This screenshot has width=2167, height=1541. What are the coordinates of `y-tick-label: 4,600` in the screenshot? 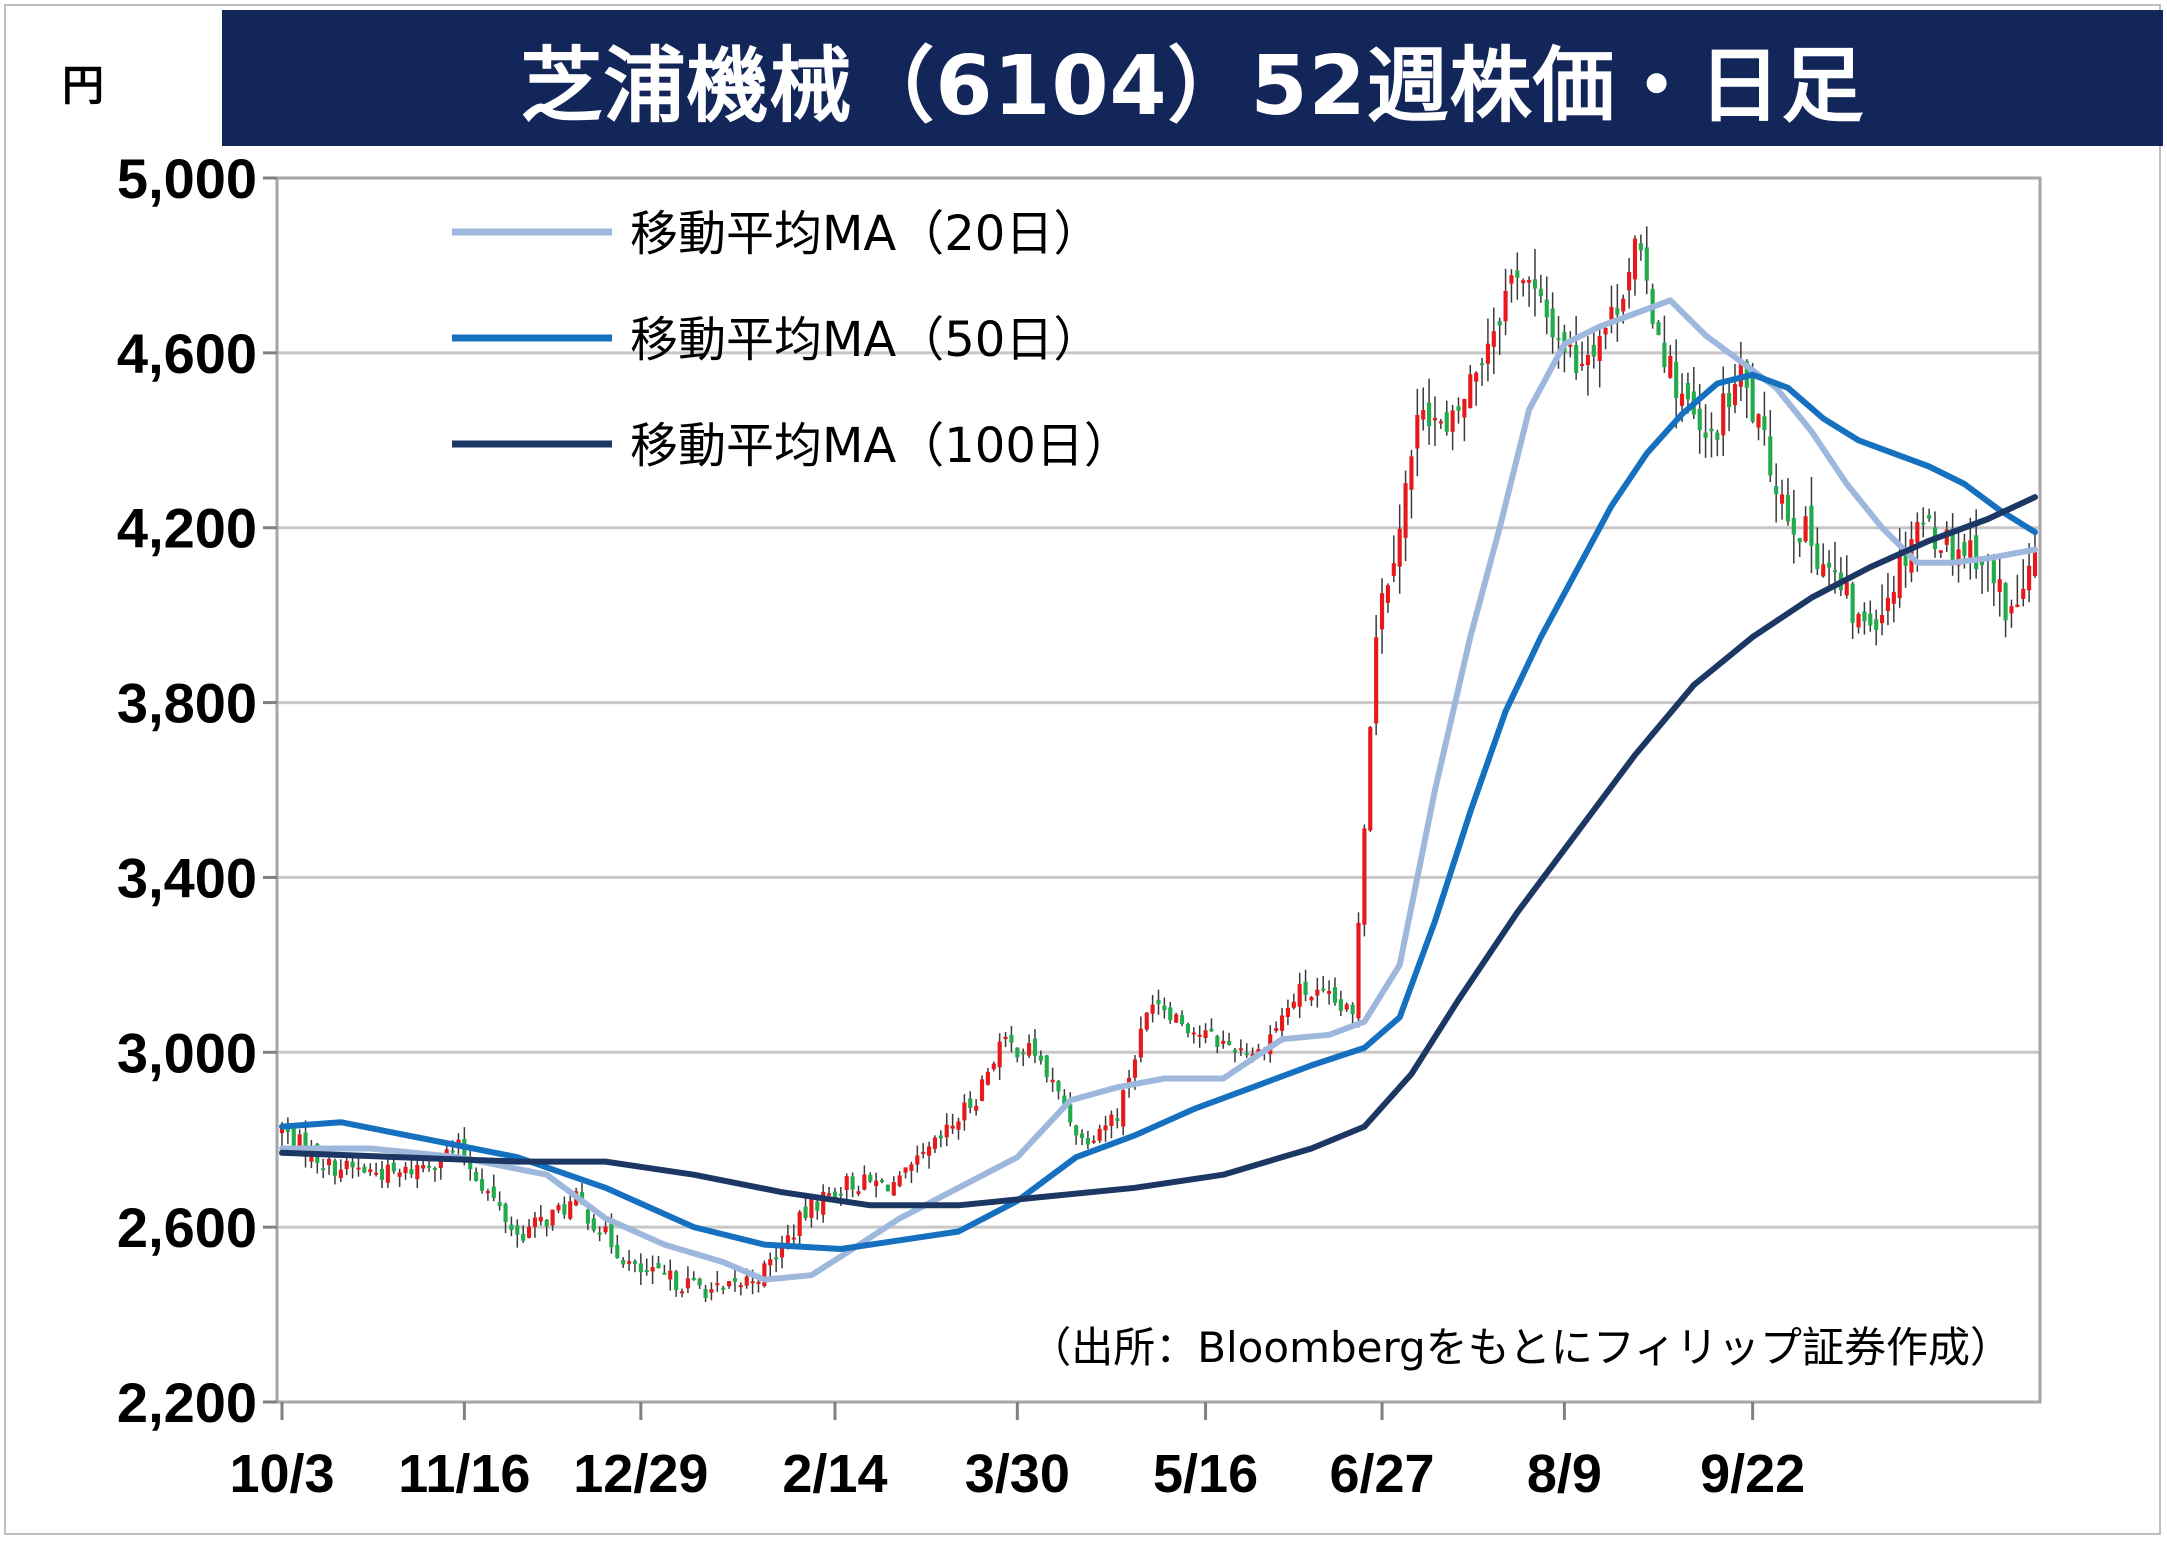 It's located at (187, 353).